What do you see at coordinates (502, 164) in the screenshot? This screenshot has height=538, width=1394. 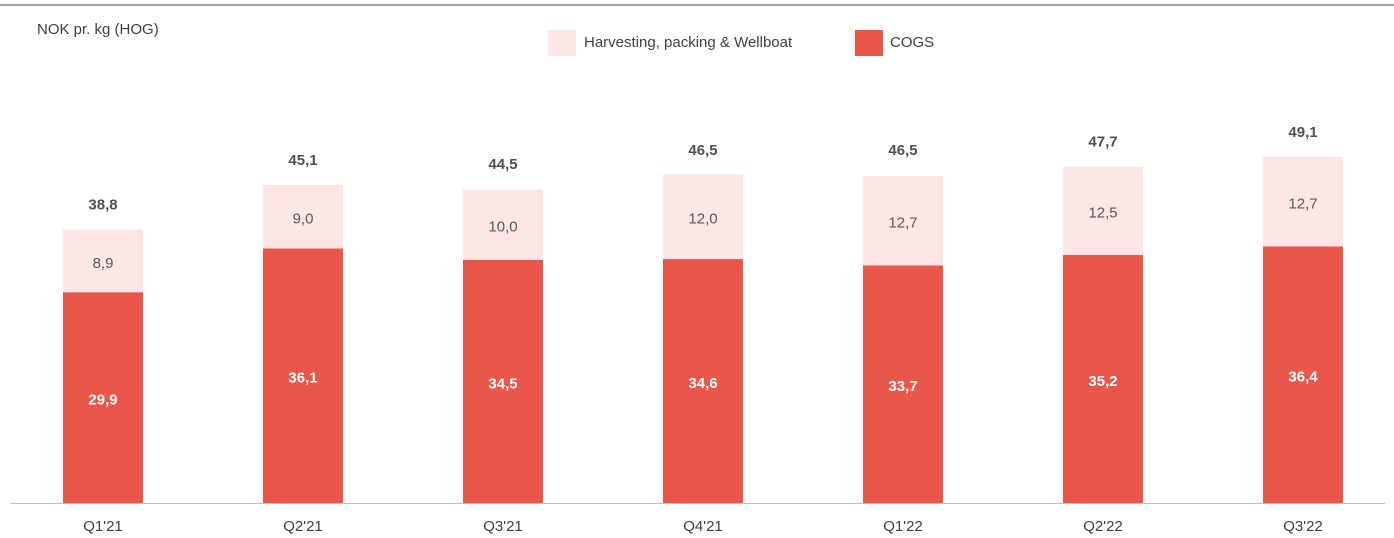 I see `total-label: 44,5` at bounding box center [502, 164].